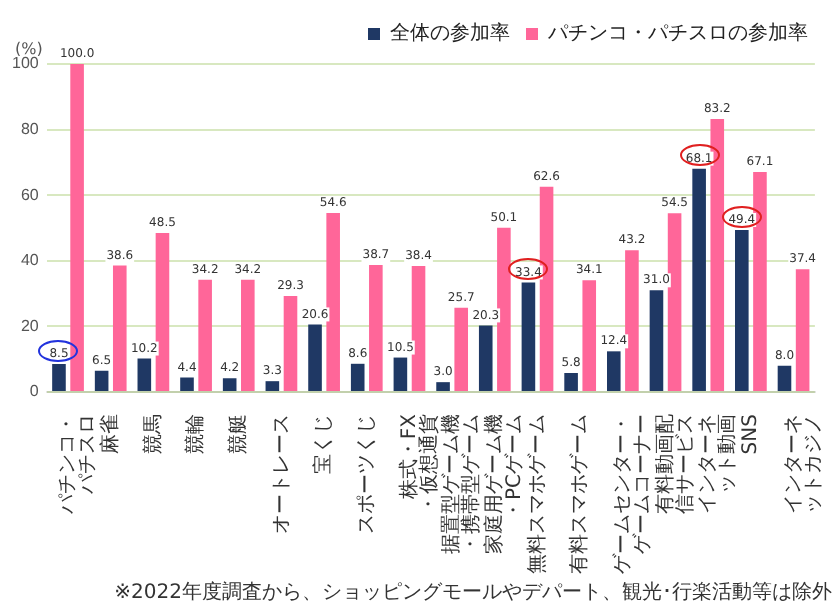 The width and height of the screenshot is (840, 610). Describe the element at coordinates (450, 33) in the screenshot. I see `legend-label: 全体の参加率` at that location.